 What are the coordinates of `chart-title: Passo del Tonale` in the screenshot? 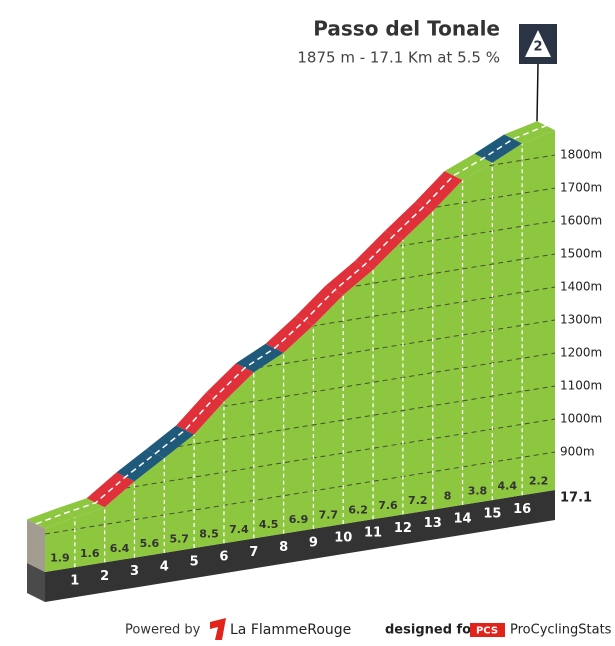 It's located at (406, 29).